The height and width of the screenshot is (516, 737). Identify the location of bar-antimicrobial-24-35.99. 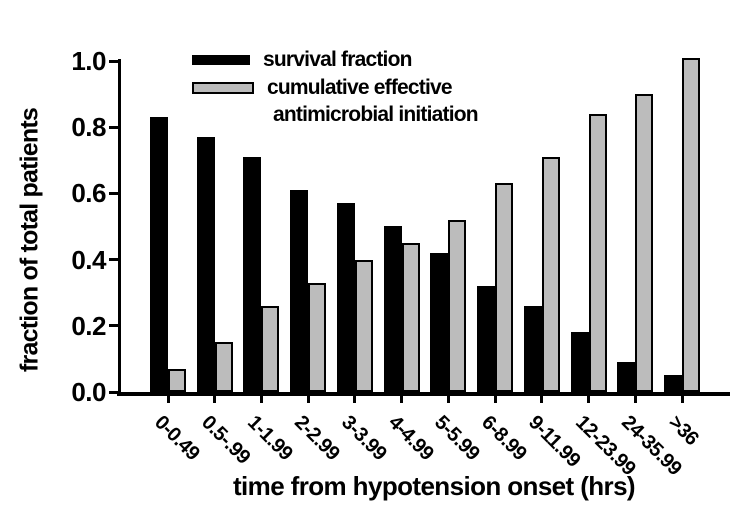
(644, 243).